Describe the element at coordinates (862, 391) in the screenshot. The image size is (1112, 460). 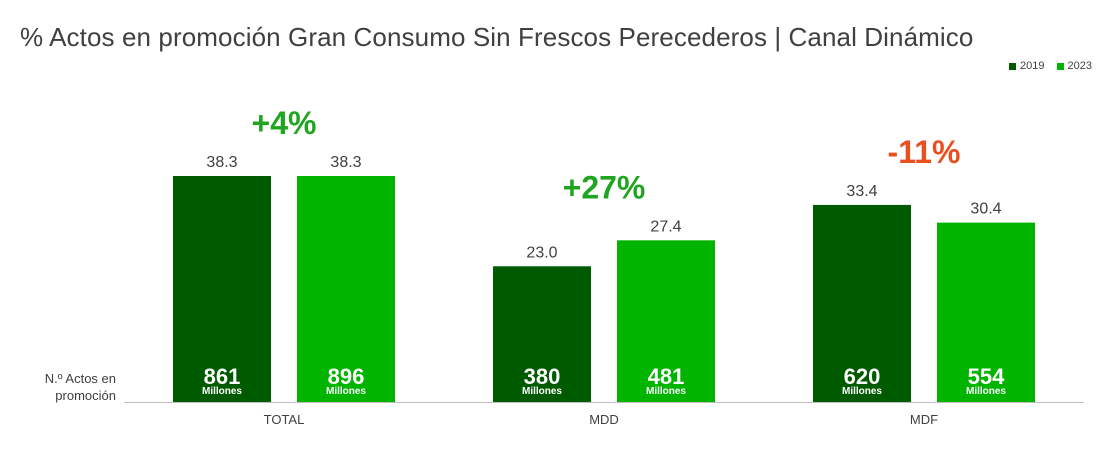
I see `count-unit-mdf-2019: Millones` at that location.